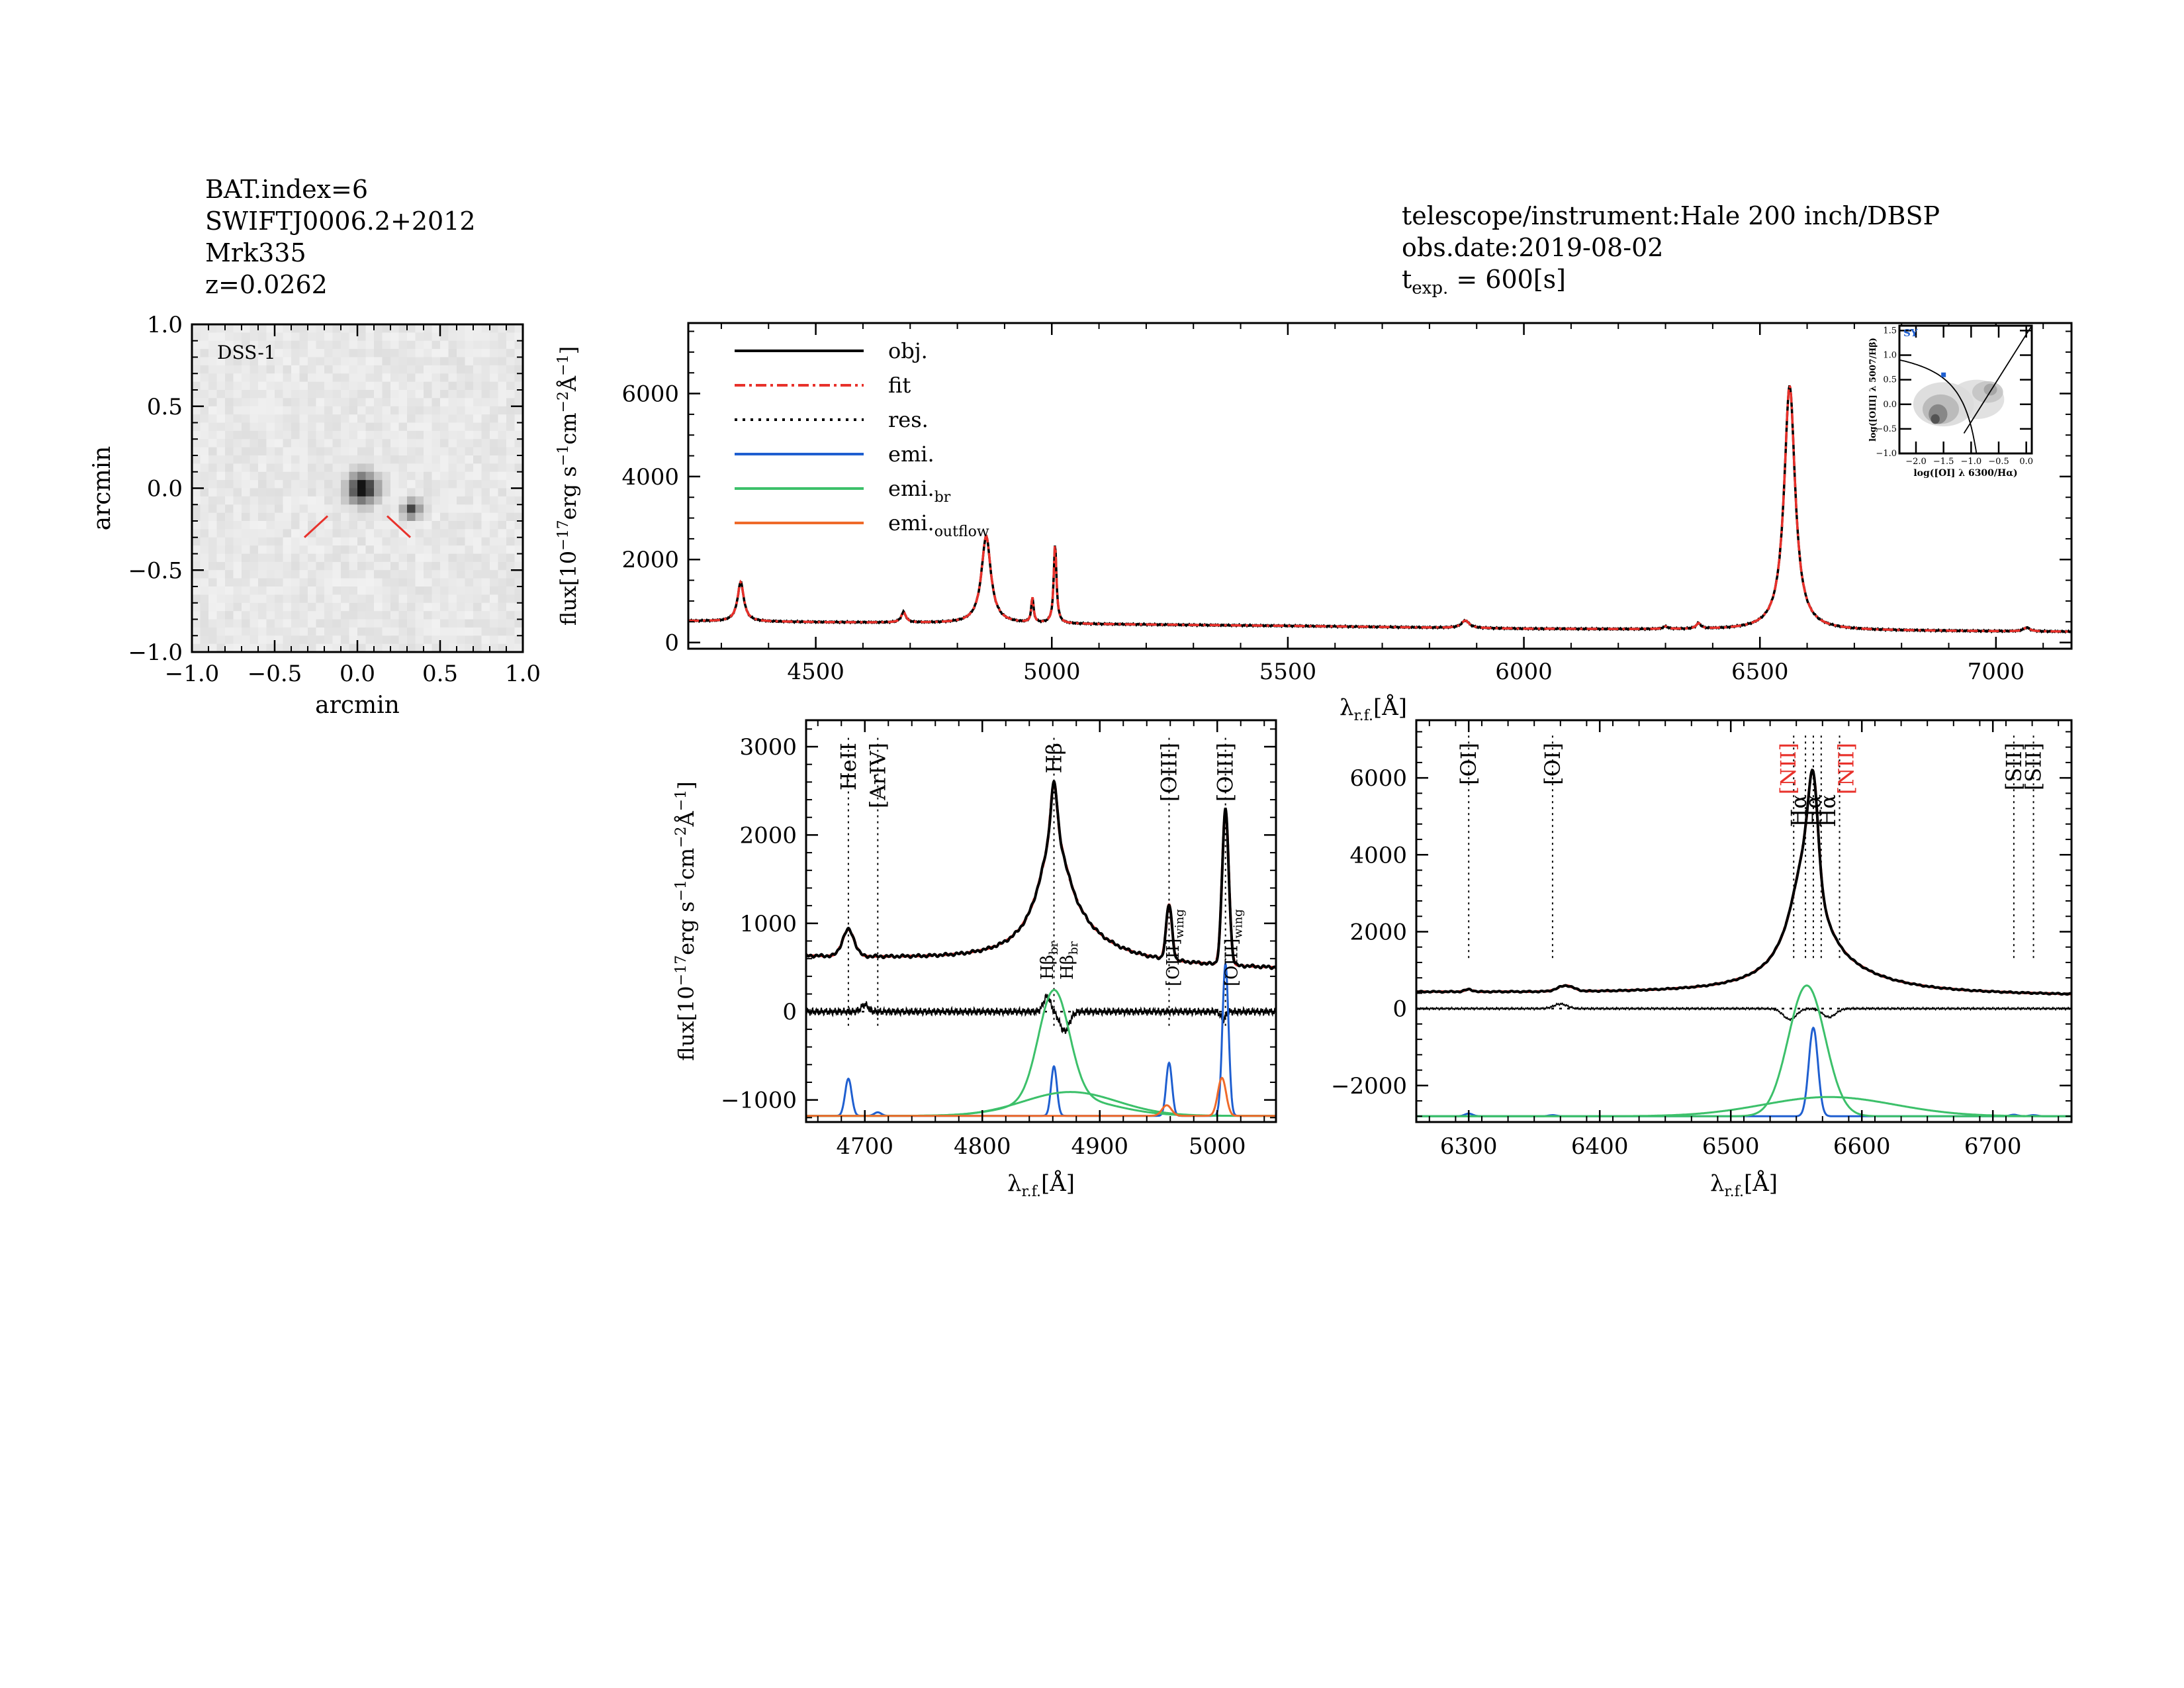 This screenshot has height=1688, width=2184. I want to click on inset-frame, so click(1965, 389).